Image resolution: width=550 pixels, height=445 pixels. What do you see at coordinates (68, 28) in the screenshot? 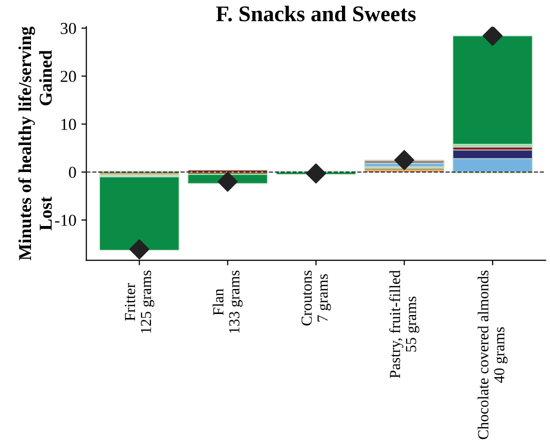
I see `y-tick-label: 30` at bounding box center [68, 28].